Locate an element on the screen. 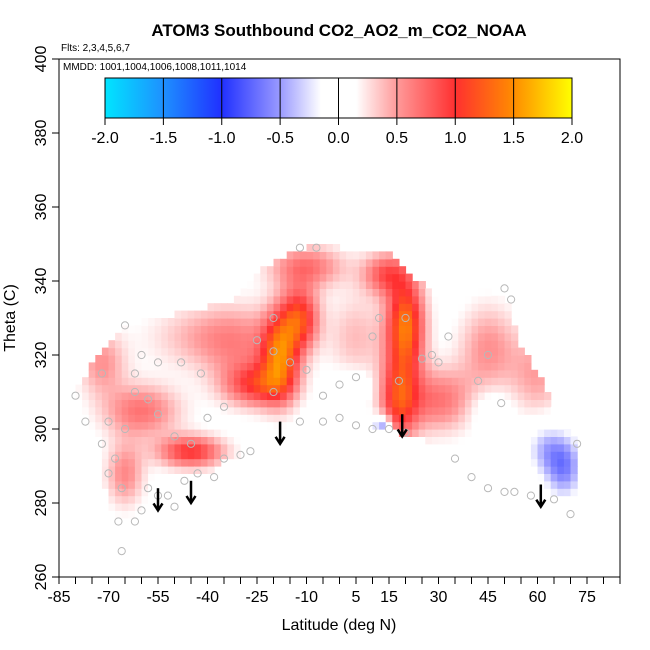 This screenshot has height=650, width=650. x-tick-label: 45 is located at coordinates (488, 597).